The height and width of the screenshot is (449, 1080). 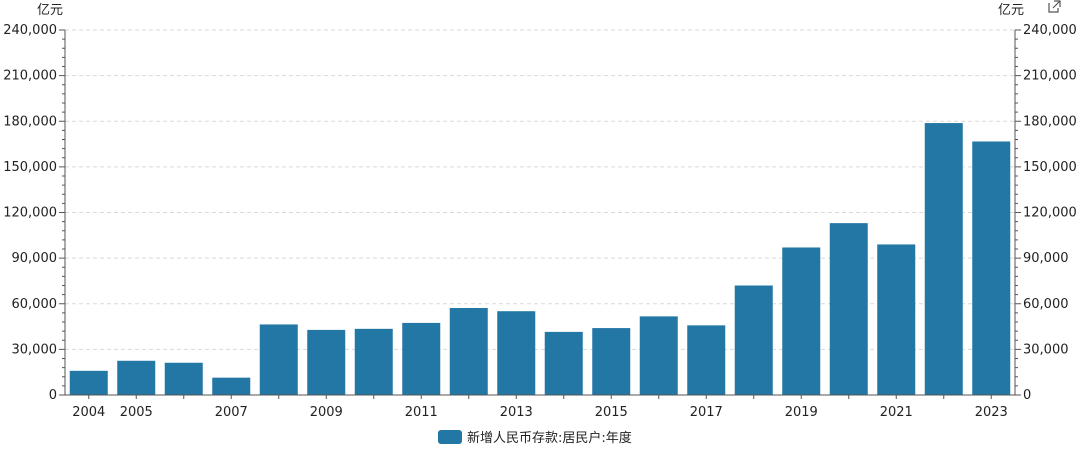 I want to click on y-tick-label-right: 30,000, so click(x=1046, y=349).